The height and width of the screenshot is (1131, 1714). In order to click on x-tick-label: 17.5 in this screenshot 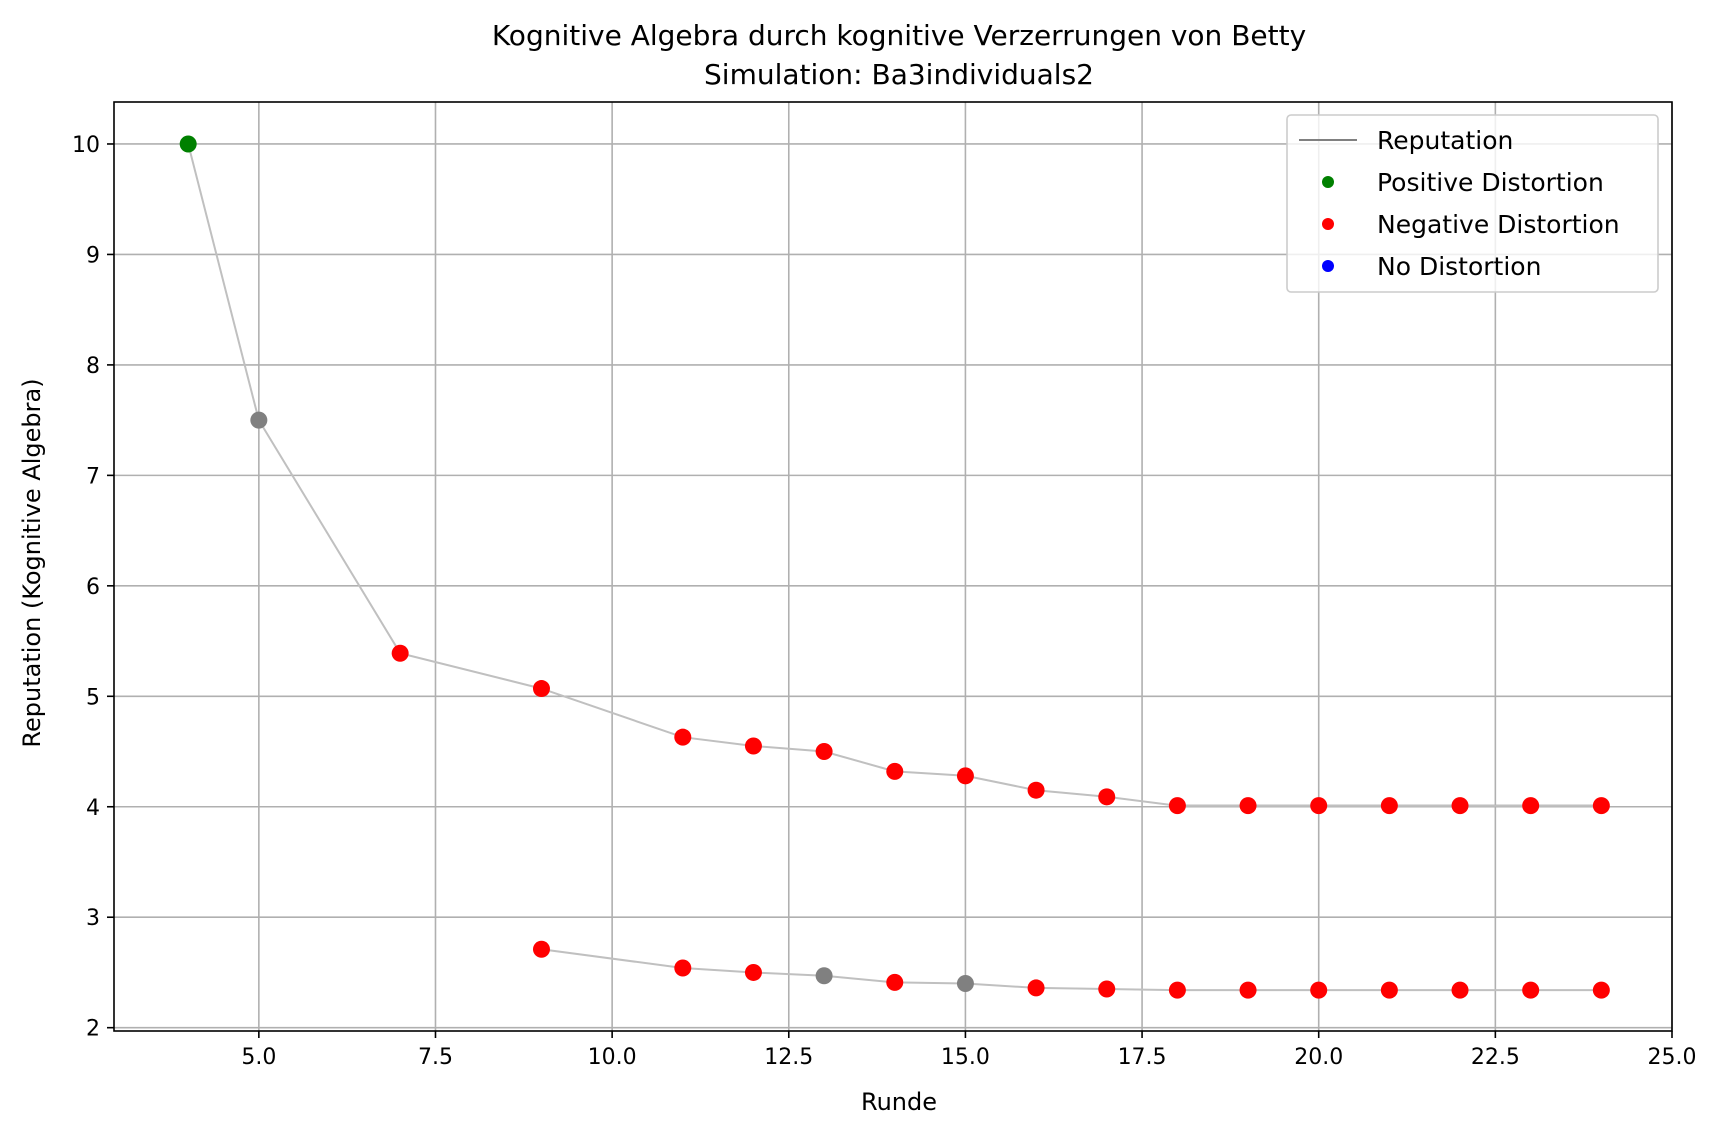, I will do `click(1142, 1057)`.